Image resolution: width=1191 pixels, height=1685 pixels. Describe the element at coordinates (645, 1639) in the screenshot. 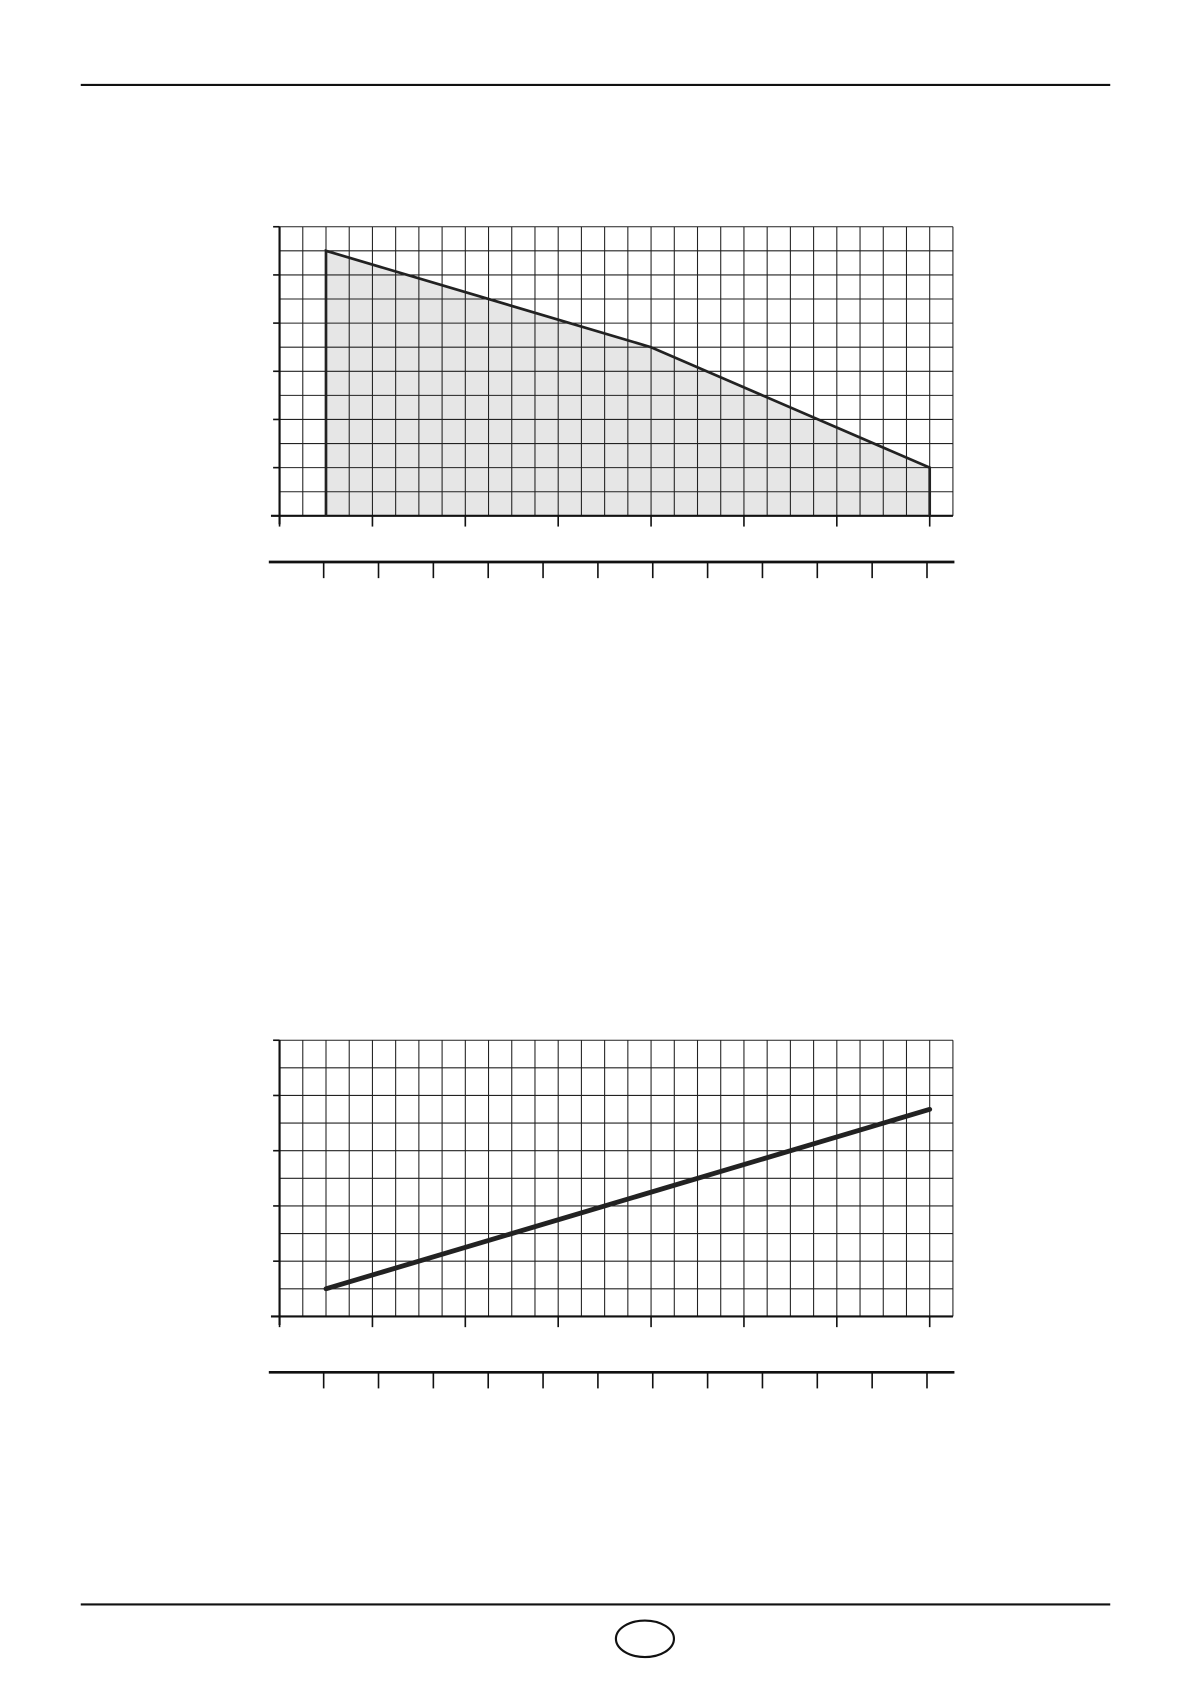

I see `page-badge` at that location.